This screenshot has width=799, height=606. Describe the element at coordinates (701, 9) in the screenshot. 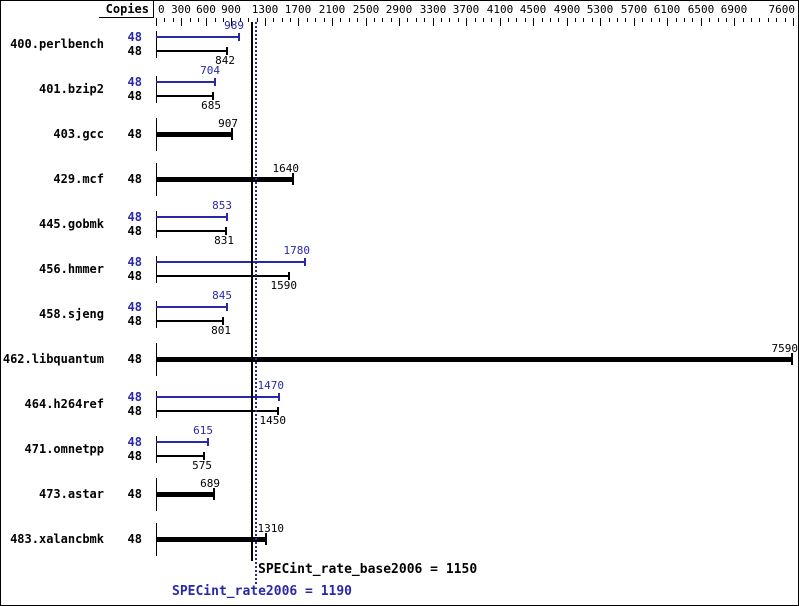

I see `axis-tick-label: 6500` at that location.